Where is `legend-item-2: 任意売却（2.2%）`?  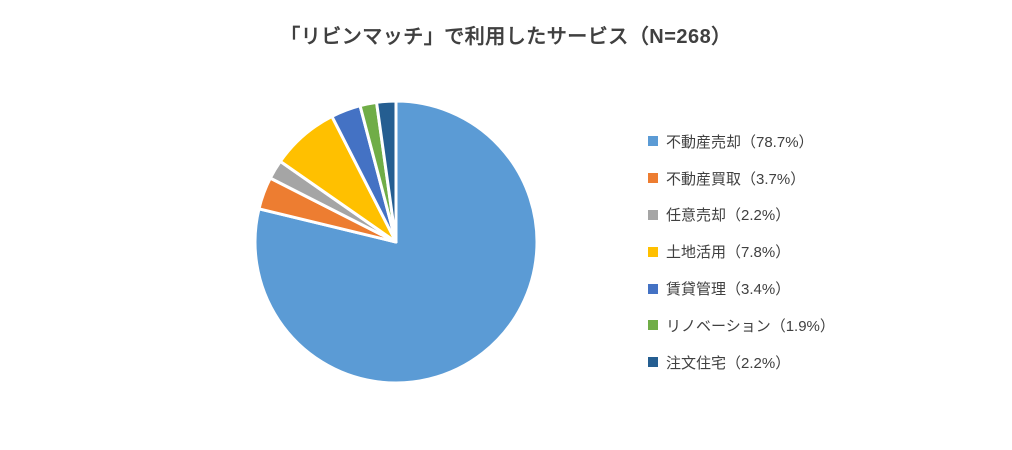
legend-item-2: 任意売却（2.2%） is located at coordinates (741, 215).